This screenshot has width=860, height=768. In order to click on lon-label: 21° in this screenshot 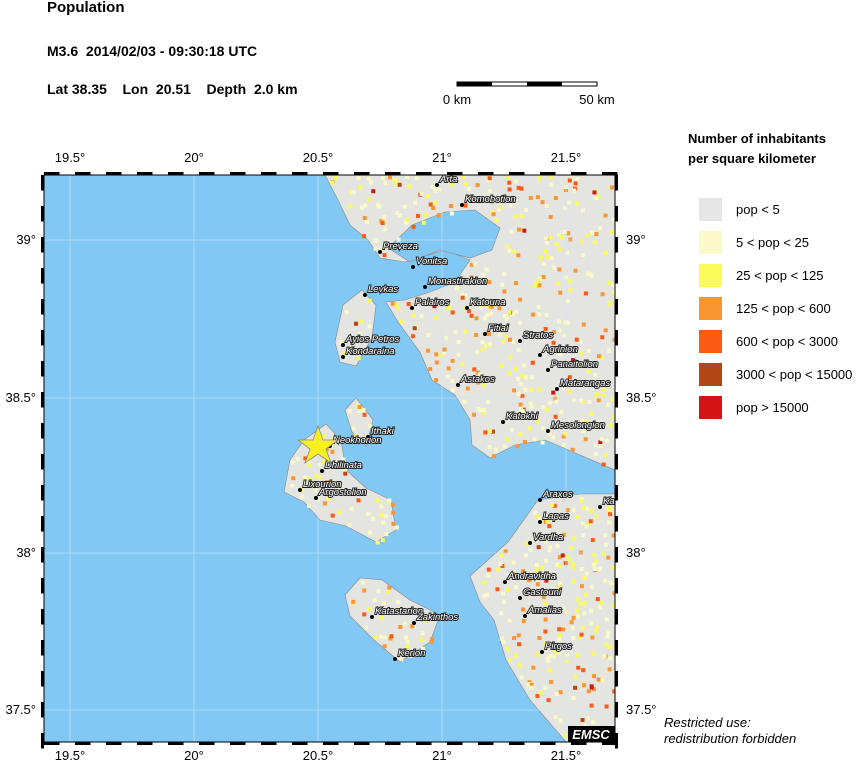, I will do `click(442, 755)`.